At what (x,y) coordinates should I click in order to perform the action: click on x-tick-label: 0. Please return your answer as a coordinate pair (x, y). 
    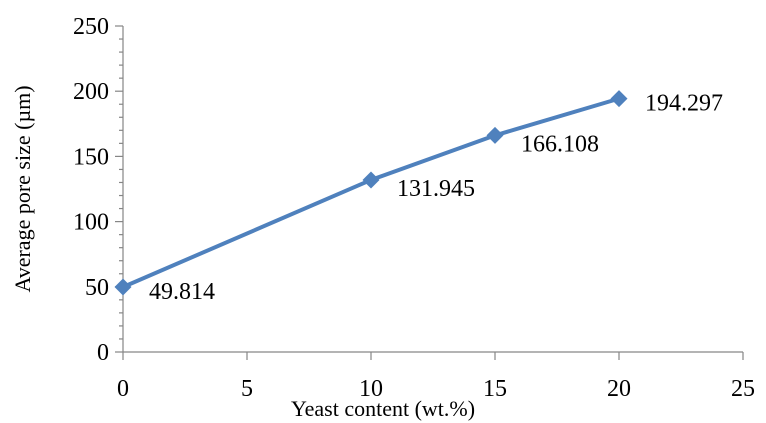
    Looking at the image, I should click on (123, 389).